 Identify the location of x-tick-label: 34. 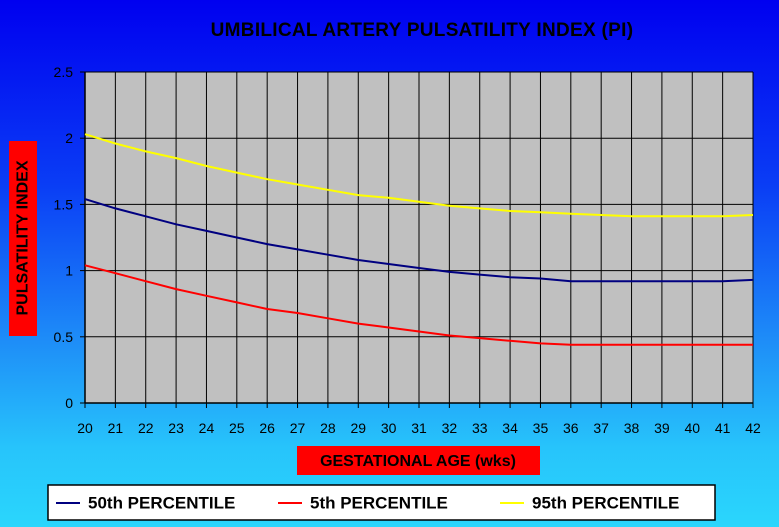
(510, 428).